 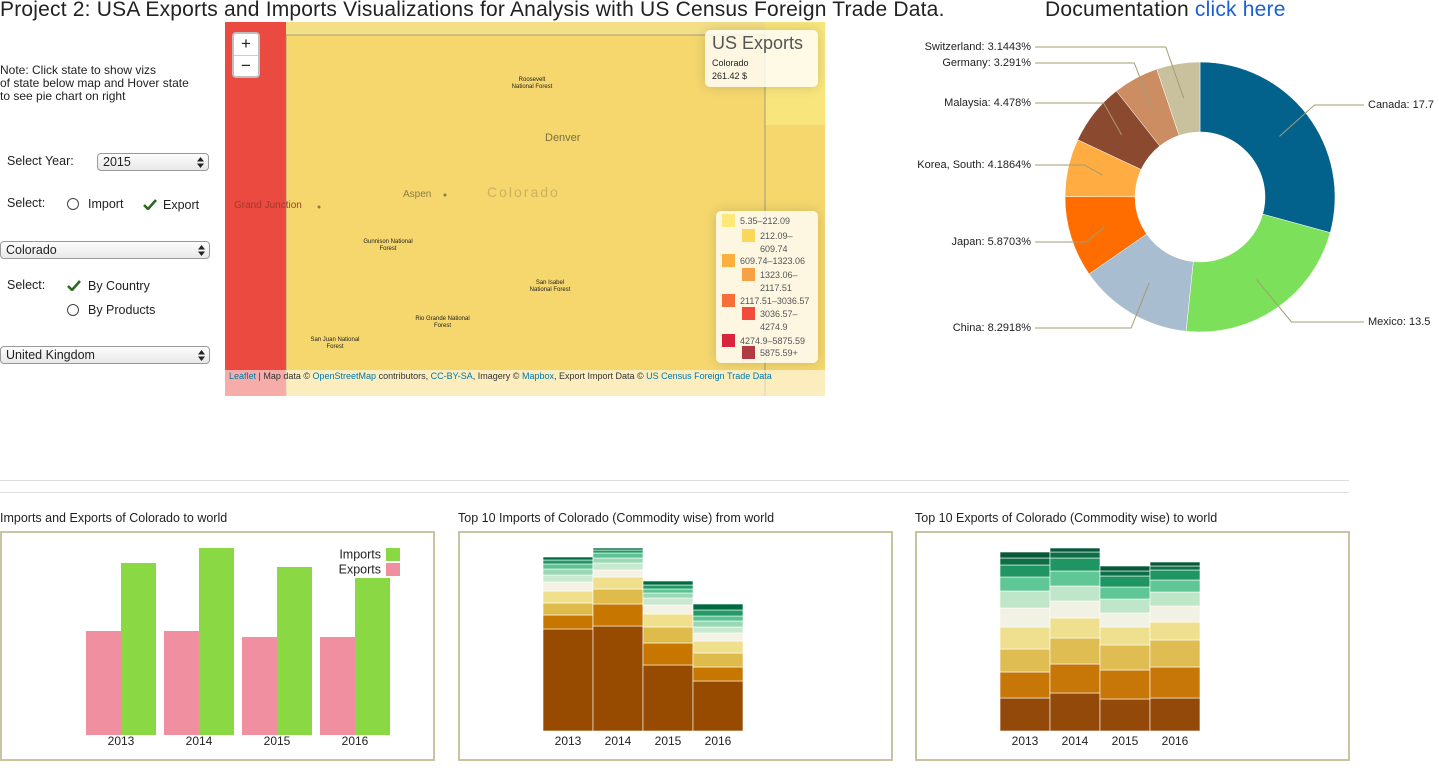 What do you see at coordinates (181, 205) in the screenshot?
I see `export-label: Export` at bounding box center [181, 205].